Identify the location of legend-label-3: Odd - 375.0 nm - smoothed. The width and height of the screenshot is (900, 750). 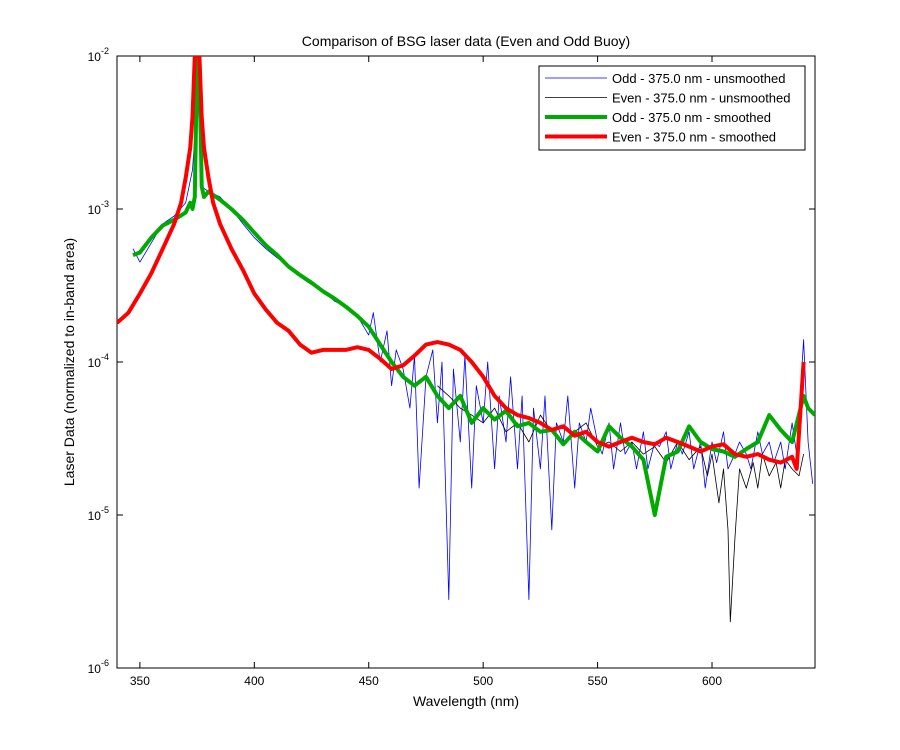
(691, 117).